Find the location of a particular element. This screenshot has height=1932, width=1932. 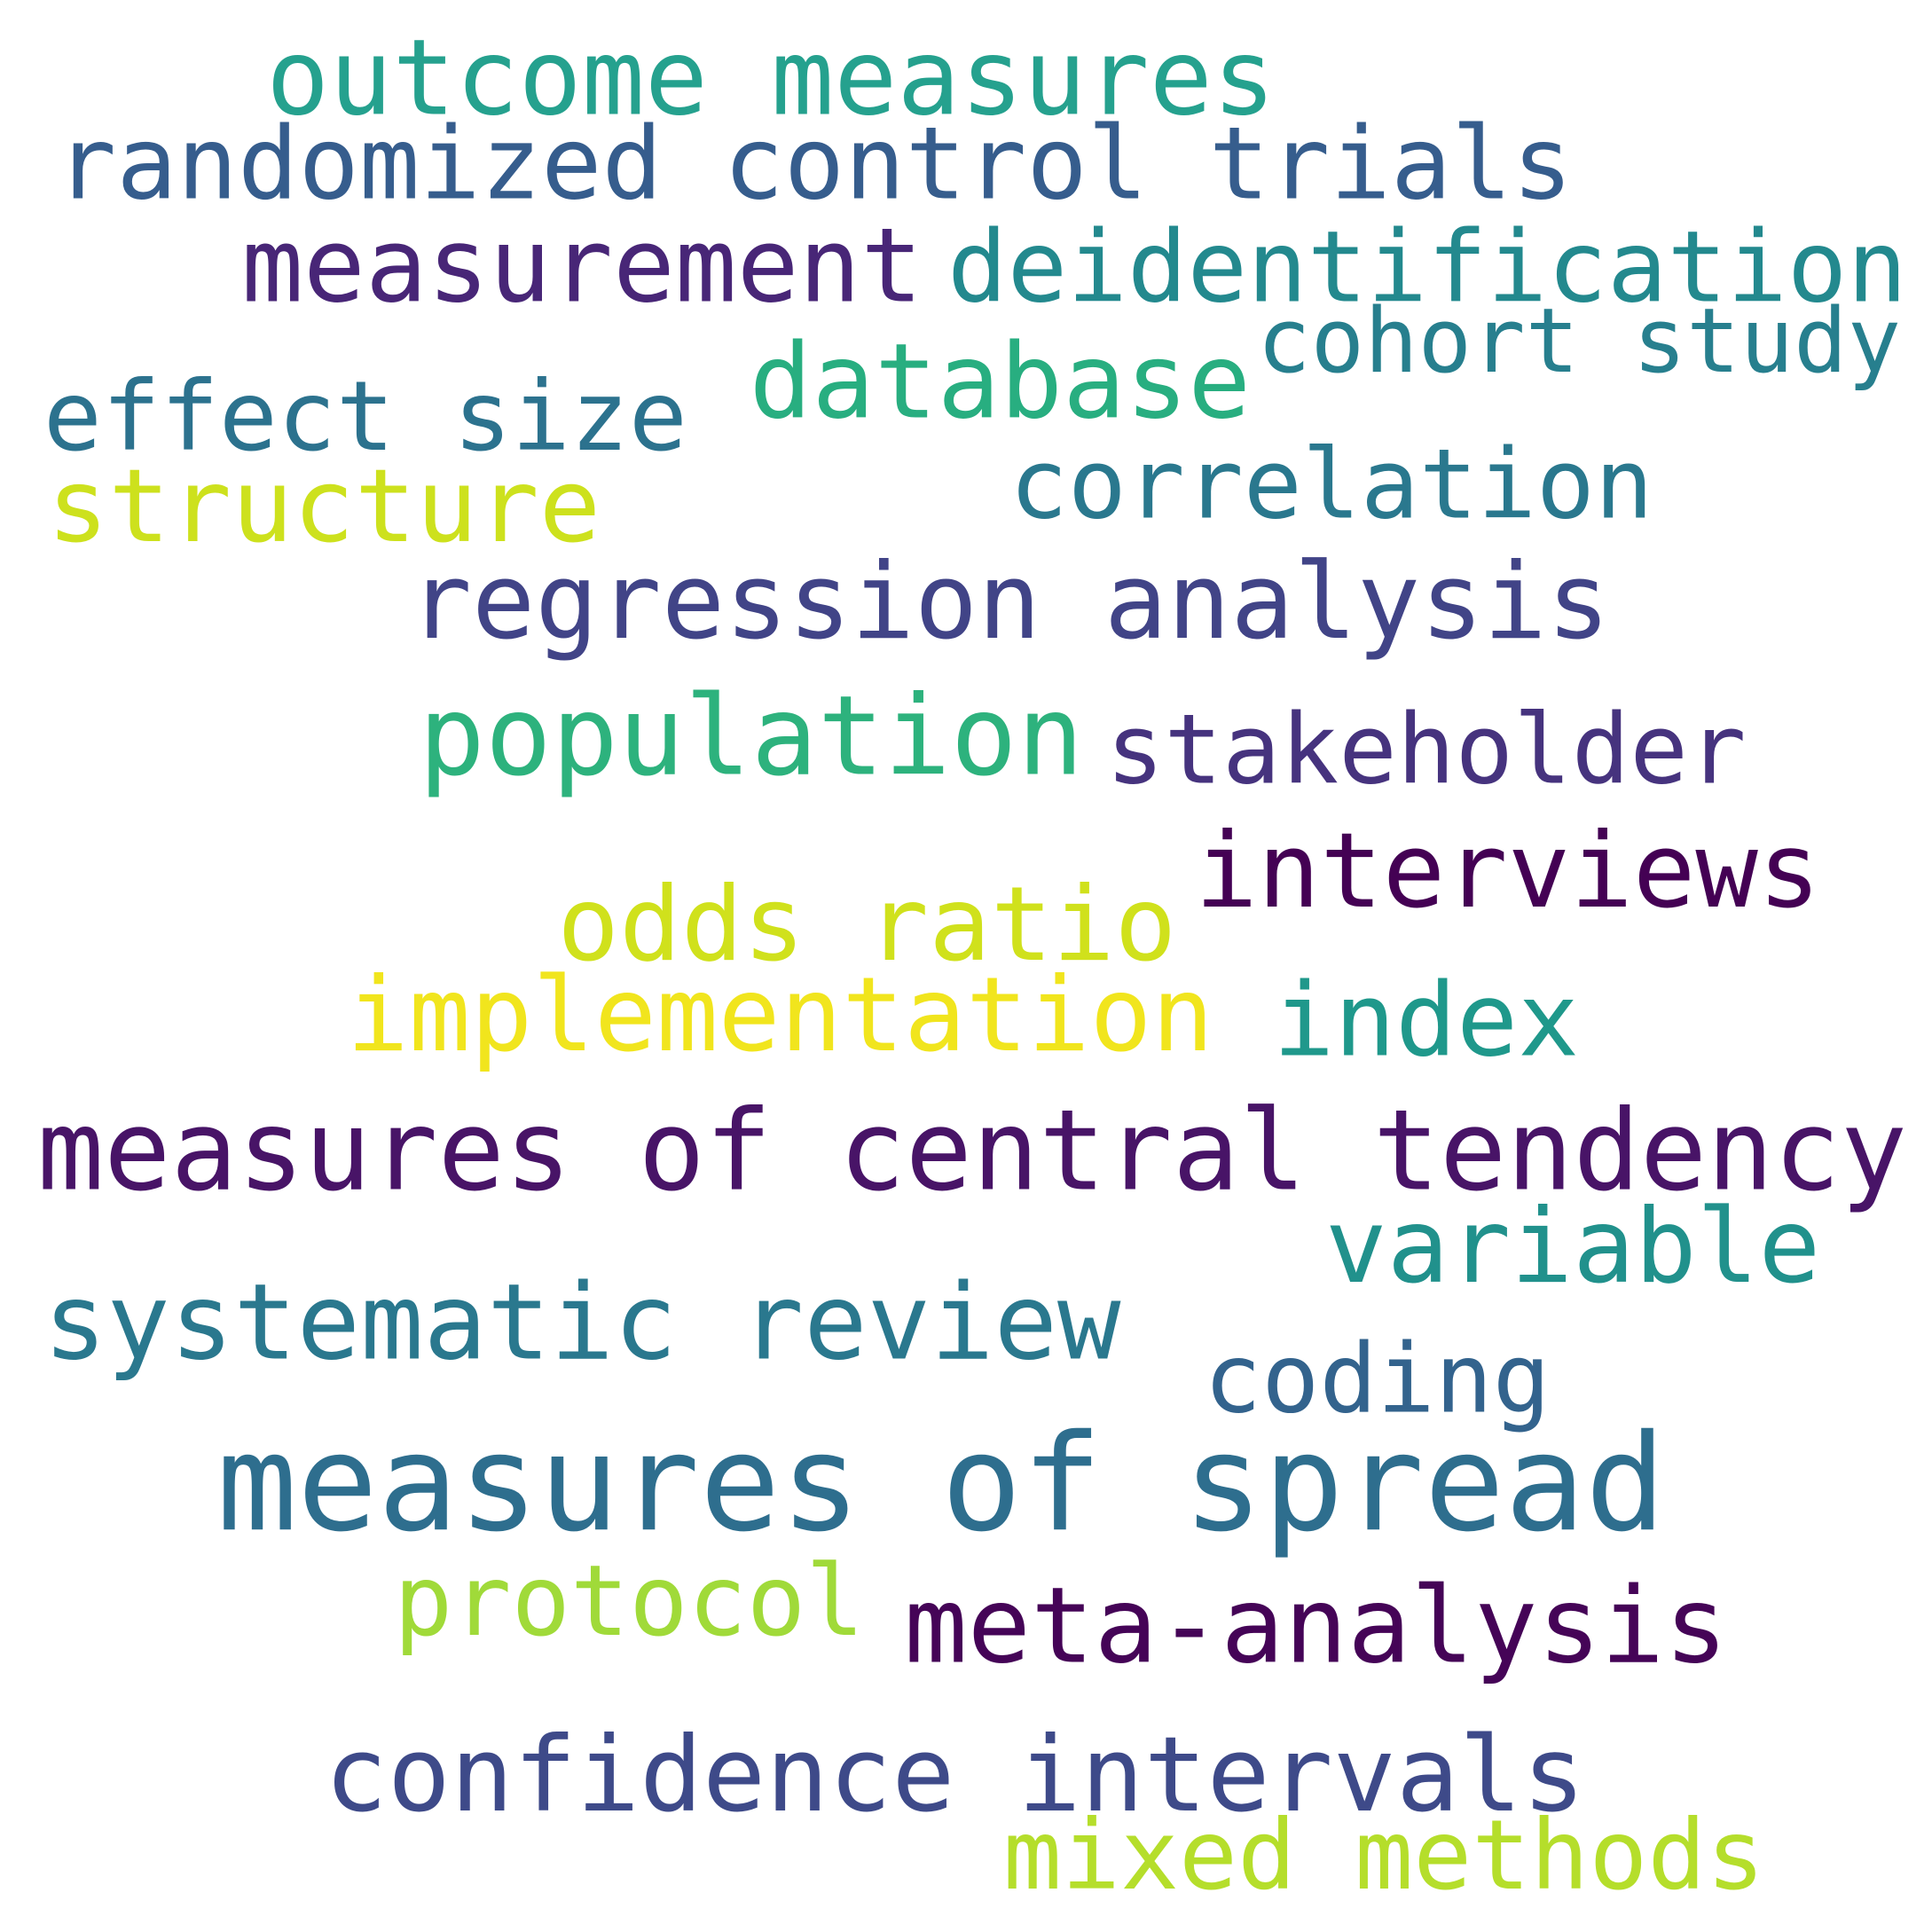

word: mixed methods is located at coordinates (1384, 1855).